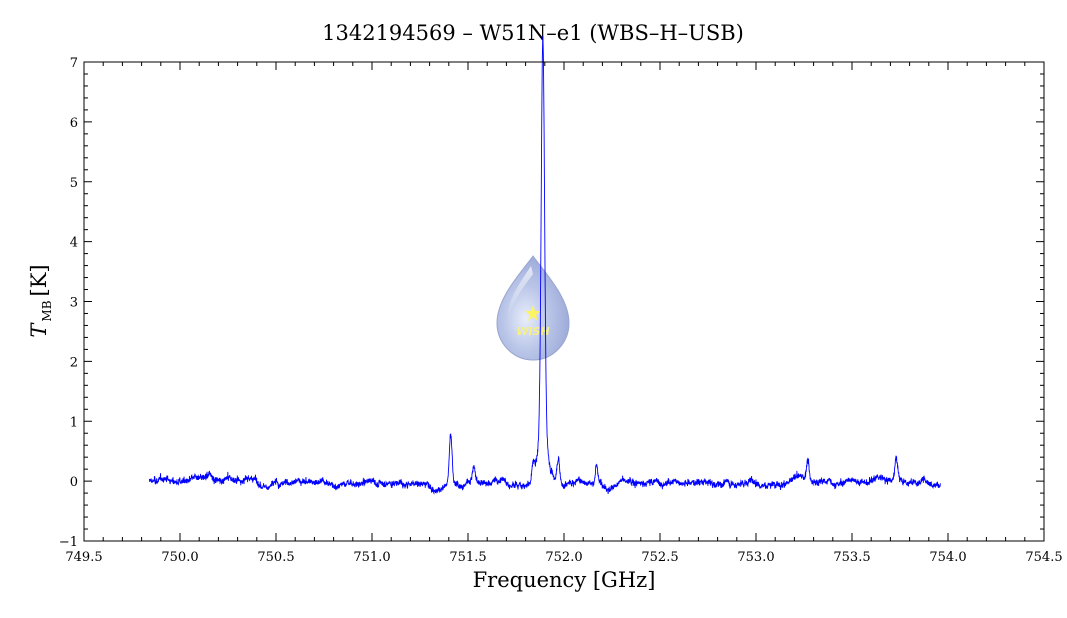 Image resolution: width=1067 pixels, height=618 pixels. Describe the element at coordinates (74, 183) in the screenshot. I see `y-tick-label: 5` at that location.